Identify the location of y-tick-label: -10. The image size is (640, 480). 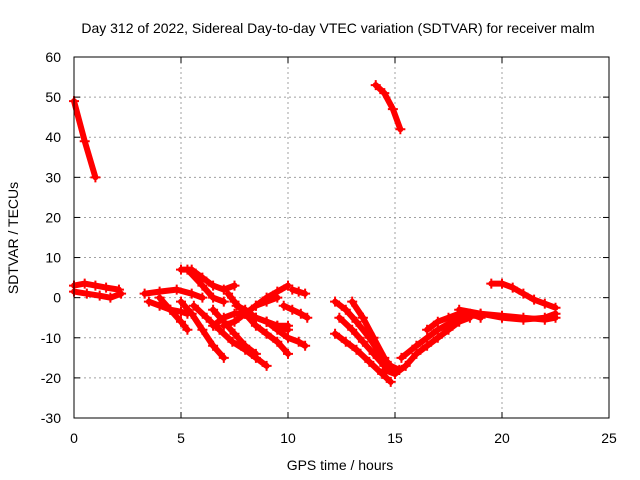
(51, 338).